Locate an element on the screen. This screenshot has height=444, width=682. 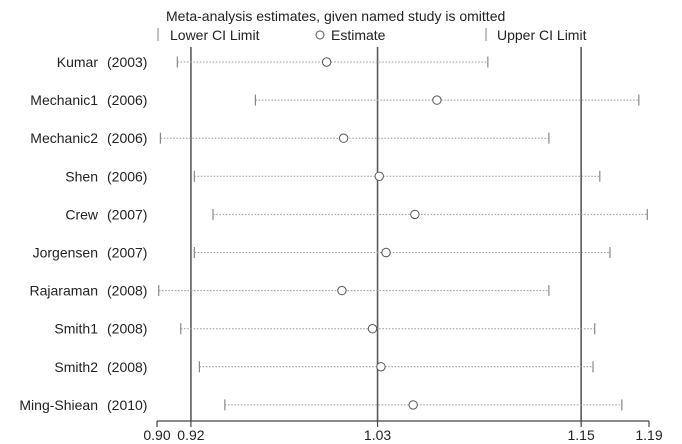
study-name: Mechanic2 is located at coordinates (64, 138).